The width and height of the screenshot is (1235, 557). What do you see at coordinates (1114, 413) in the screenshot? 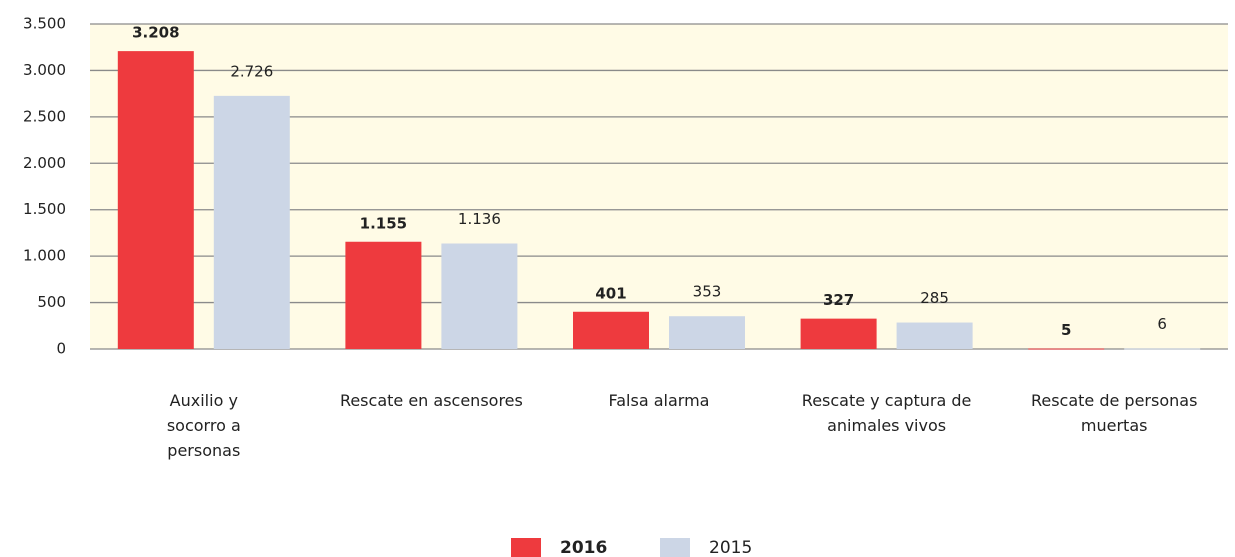
I see `x-tick-label: Rescate de personas muertas` at bounding box center [1114, 413].